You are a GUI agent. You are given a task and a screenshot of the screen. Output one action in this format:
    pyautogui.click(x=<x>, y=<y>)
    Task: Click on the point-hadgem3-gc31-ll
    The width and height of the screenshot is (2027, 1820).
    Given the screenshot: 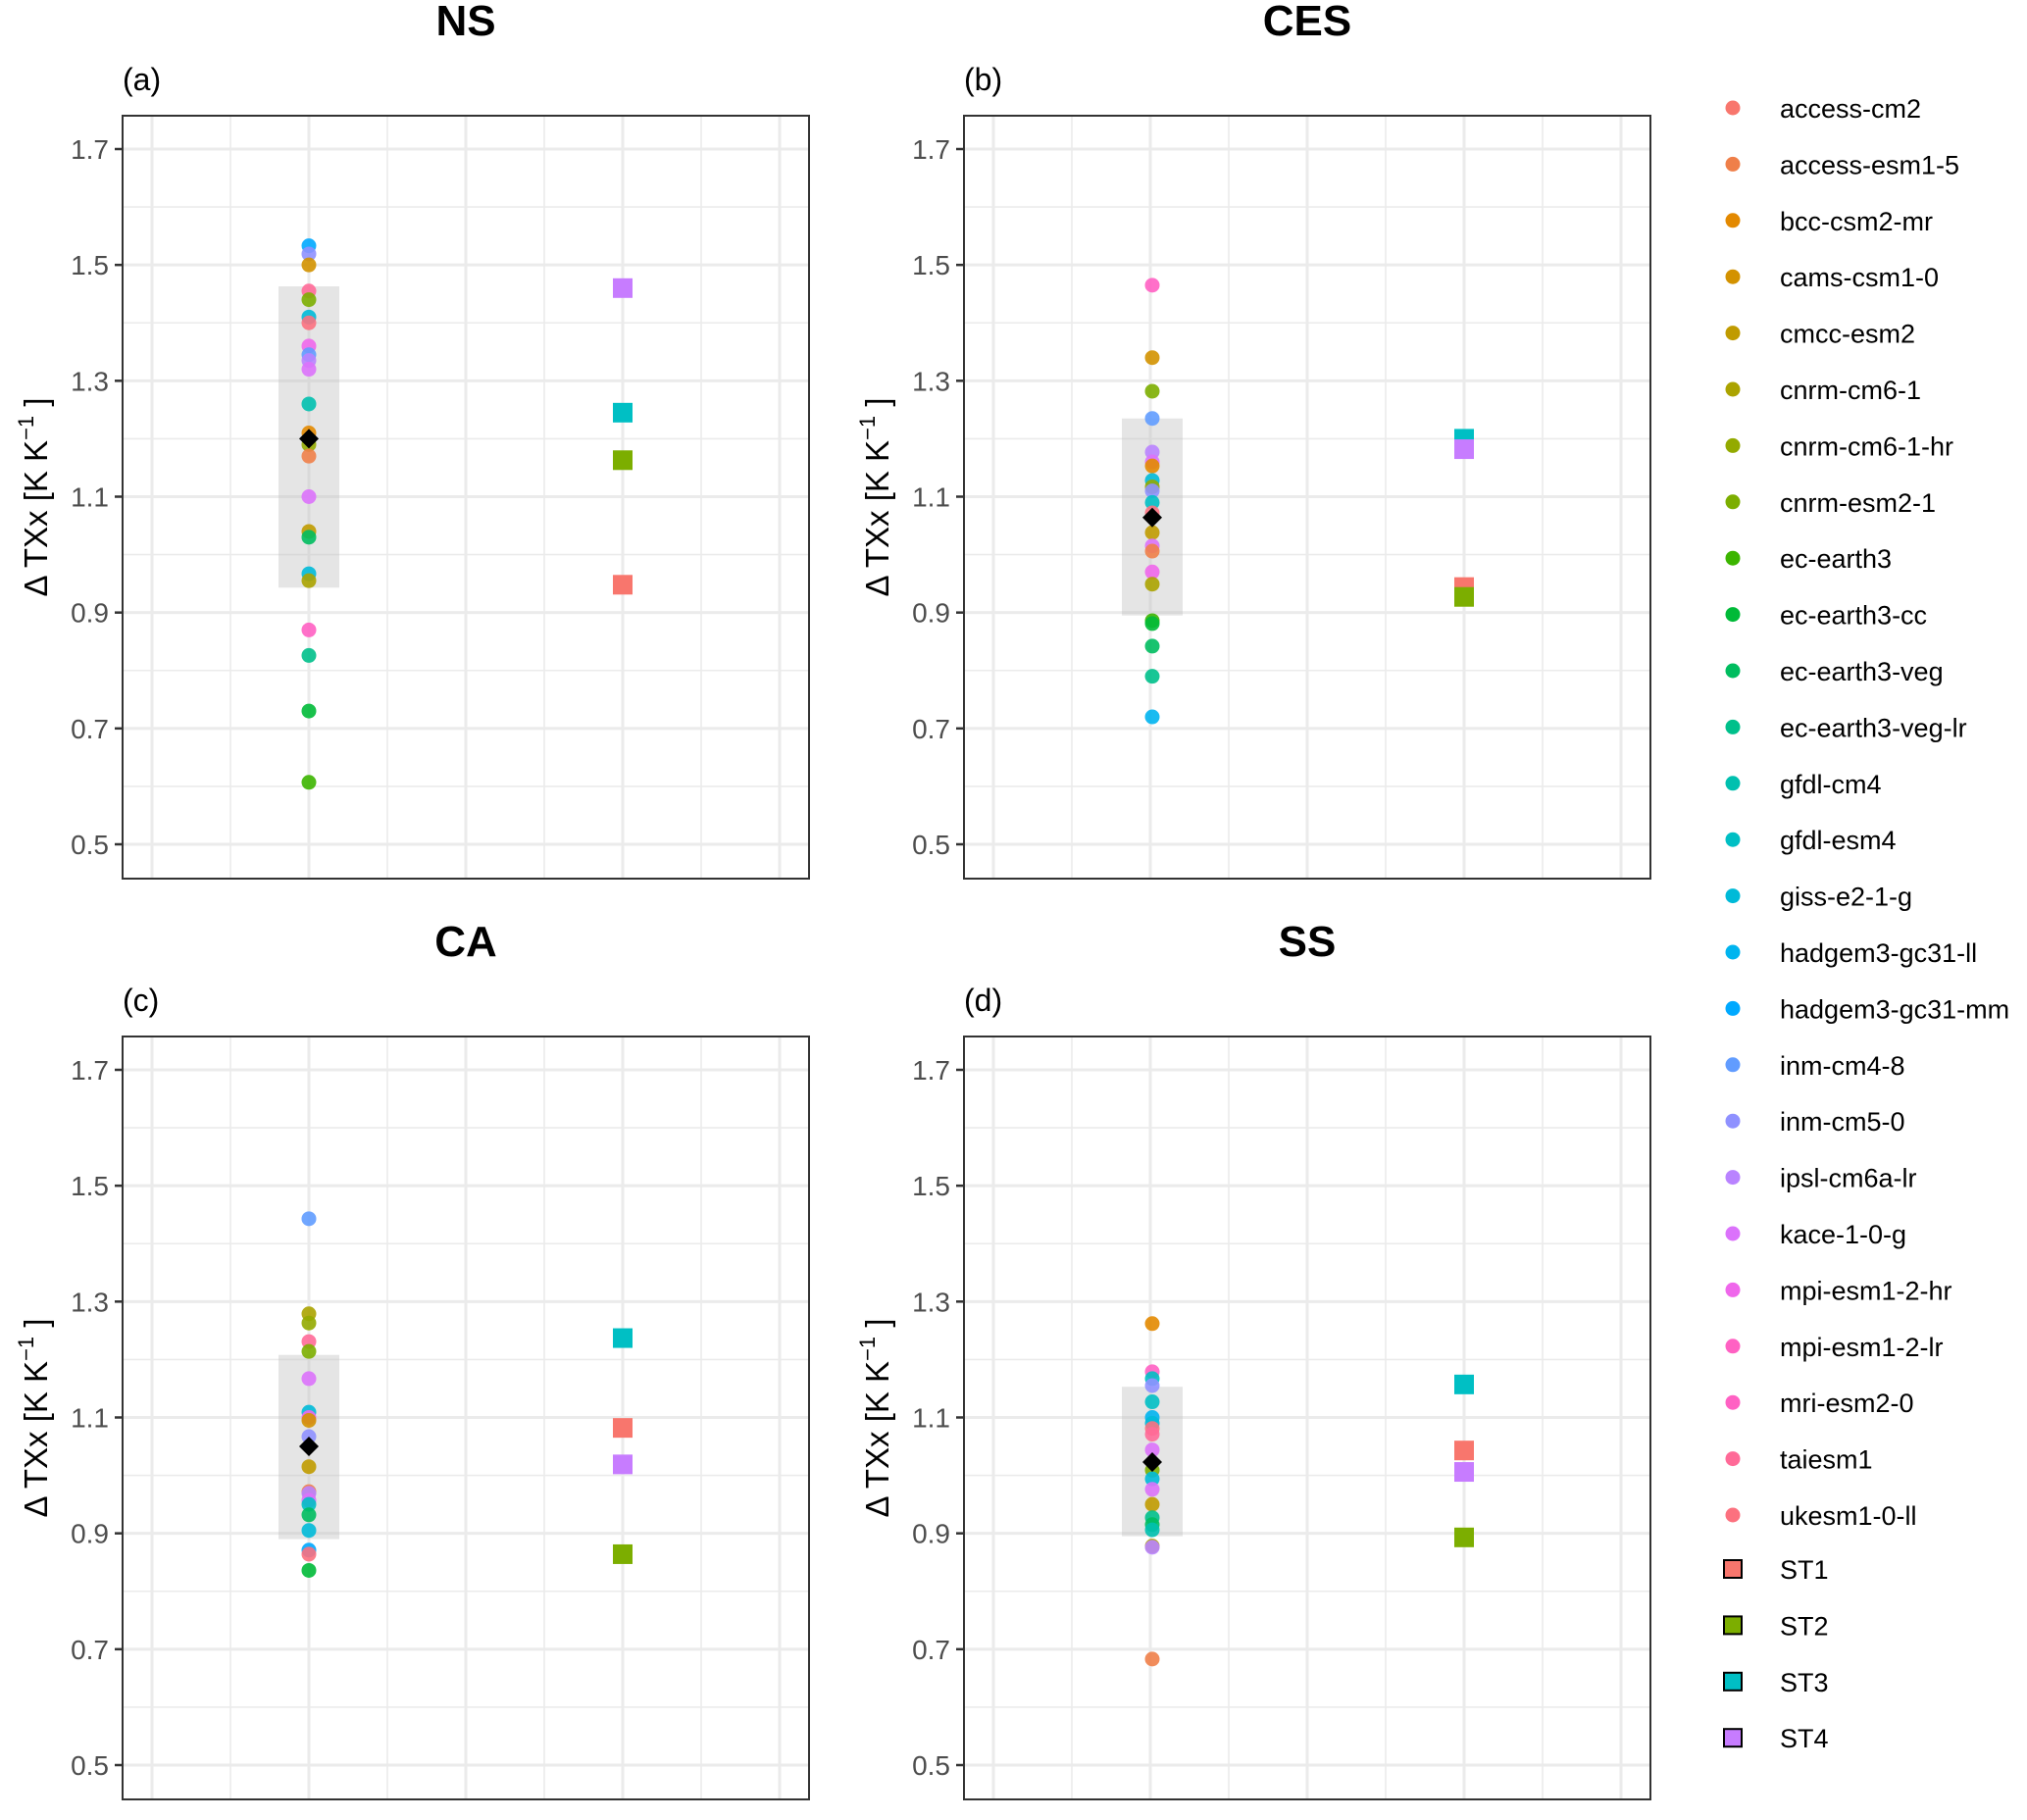 What is the action you would take?
    pyautogui.click(x=1152, y=717)
    